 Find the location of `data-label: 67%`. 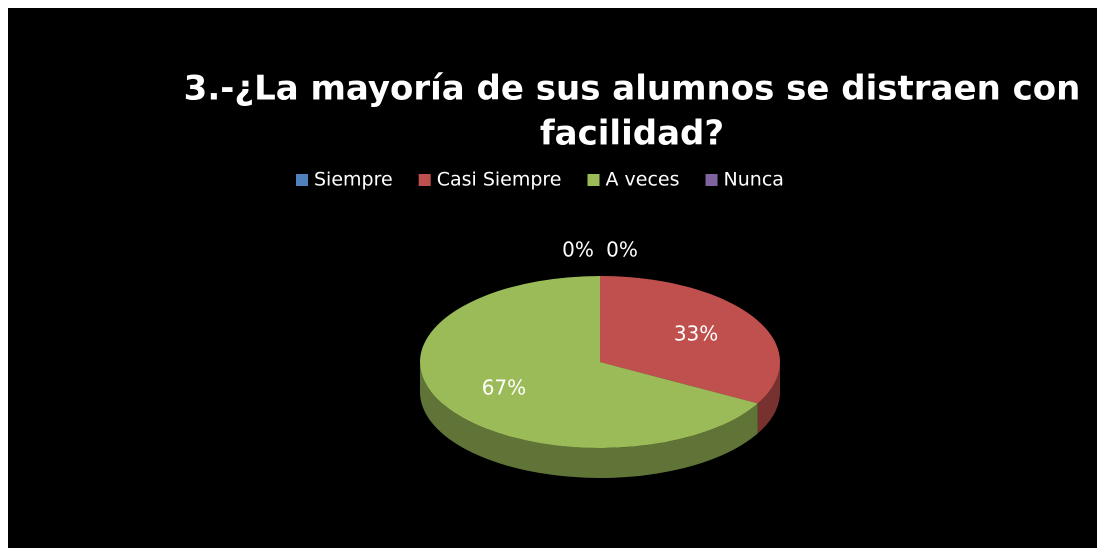

data-label: 67% is located at coordinates (504, 388).